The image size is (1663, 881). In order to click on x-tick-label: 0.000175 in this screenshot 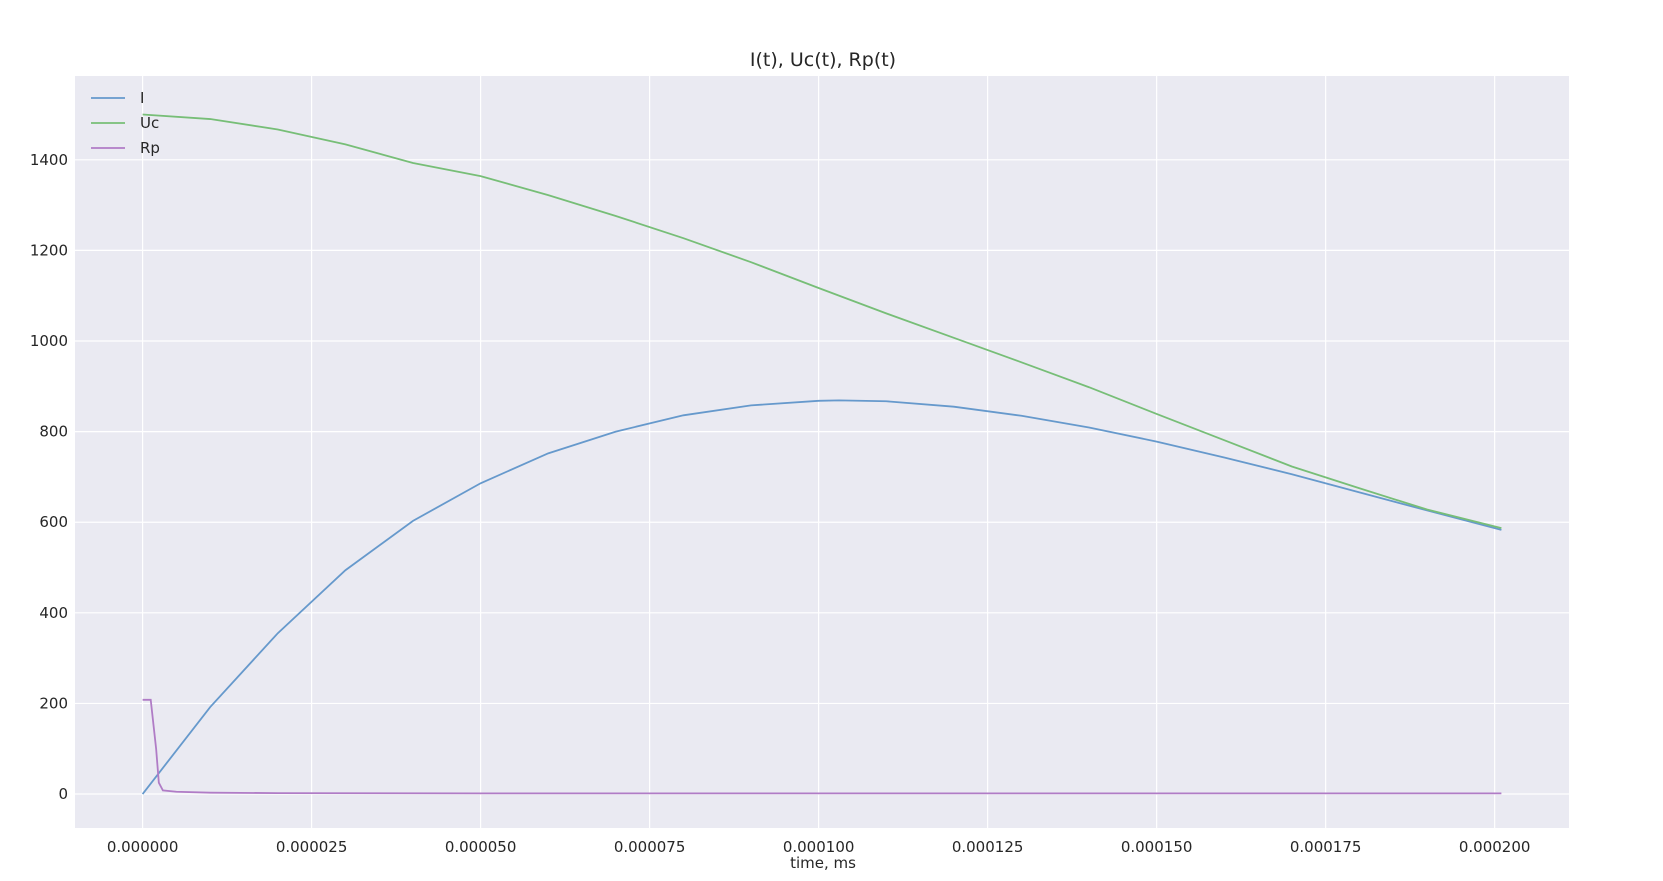, I will do `click(1326, 847)`.